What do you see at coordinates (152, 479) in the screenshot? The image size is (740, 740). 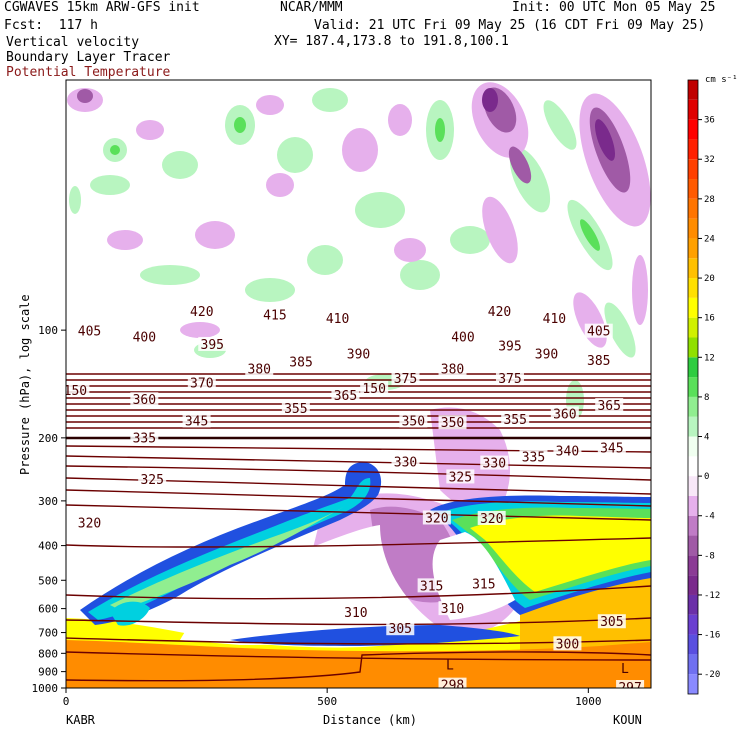 I see `theta-label: 325` at bounding box center [152, 479].